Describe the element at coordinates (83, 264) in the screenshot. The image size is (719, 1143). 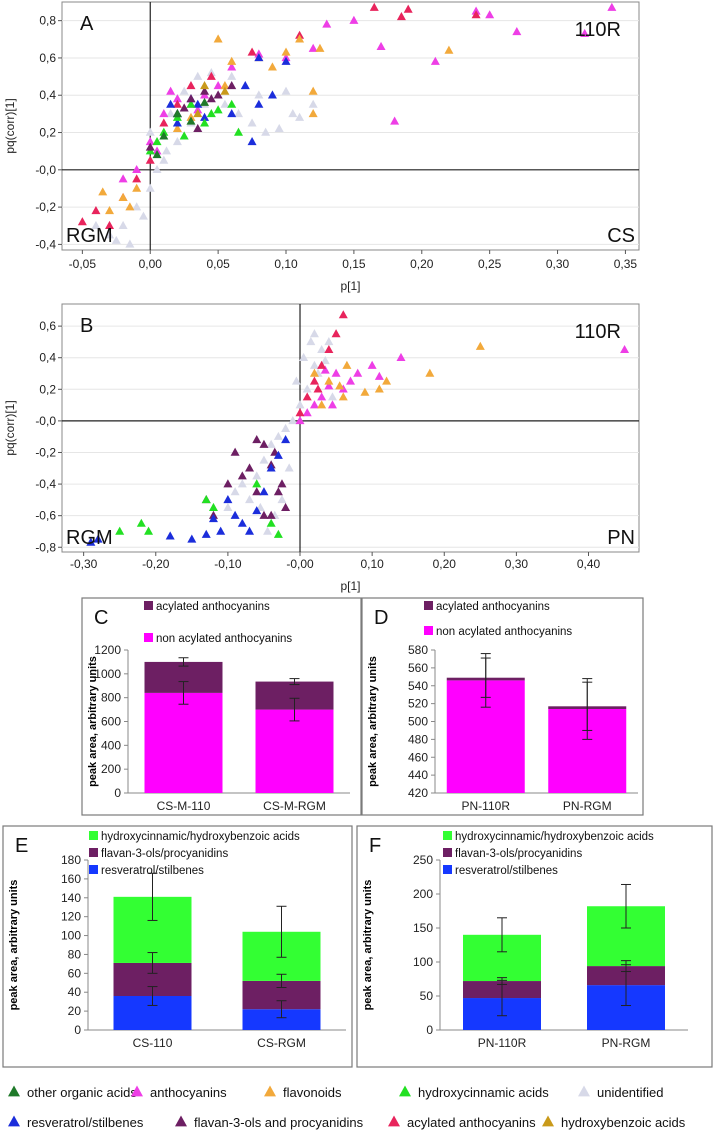
I see `x-tick-label: -0,05` at that location.